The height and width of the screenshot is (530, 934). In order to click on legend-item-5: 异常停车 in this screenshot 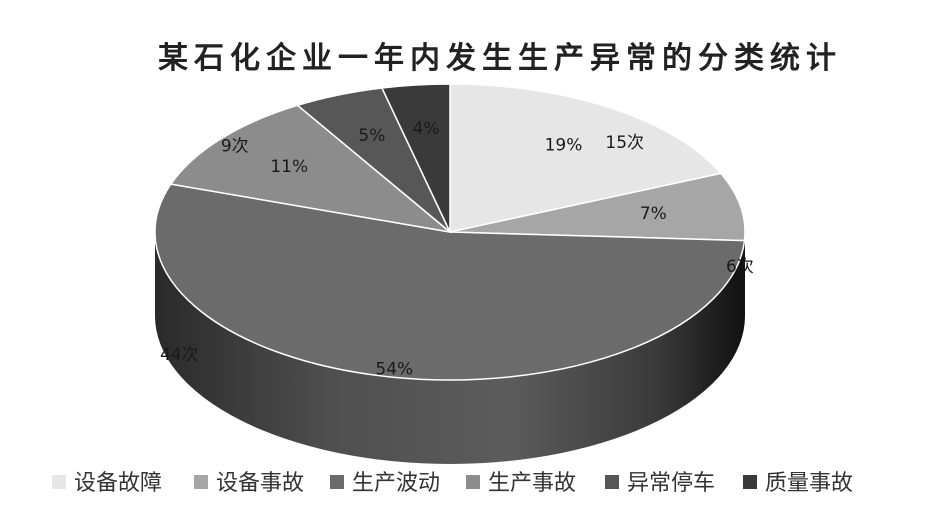, I will do `click(660, 483)`.